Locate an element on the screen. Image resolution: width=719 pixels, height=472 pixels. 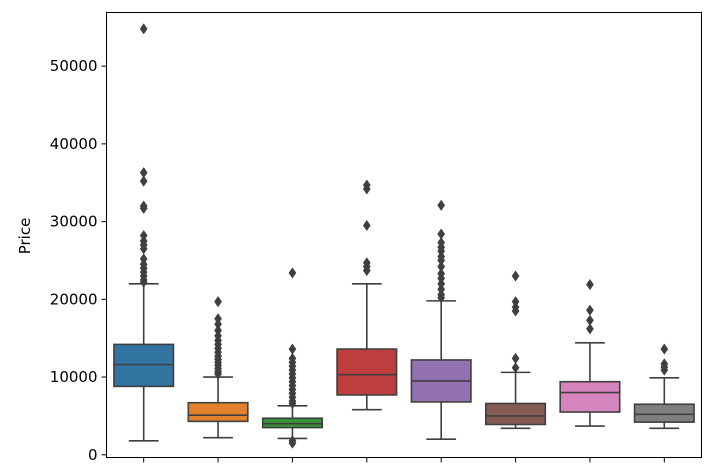
x-axis is located at coordinates (404, 460).